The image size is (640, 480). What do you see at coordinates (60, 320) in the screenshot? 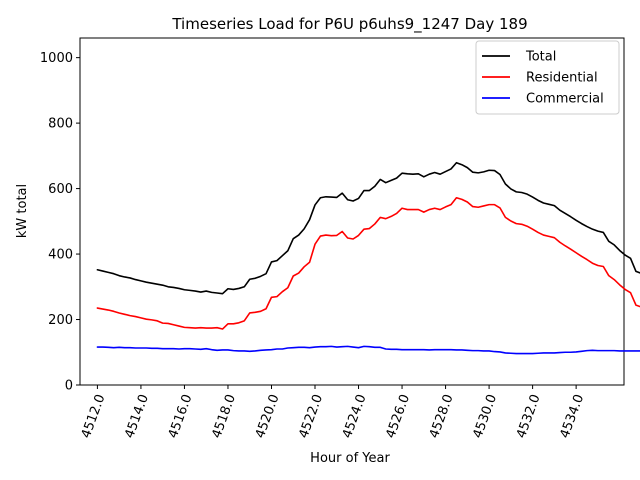
I see `y-tick-label: 200` at bounding box center [60, 320].